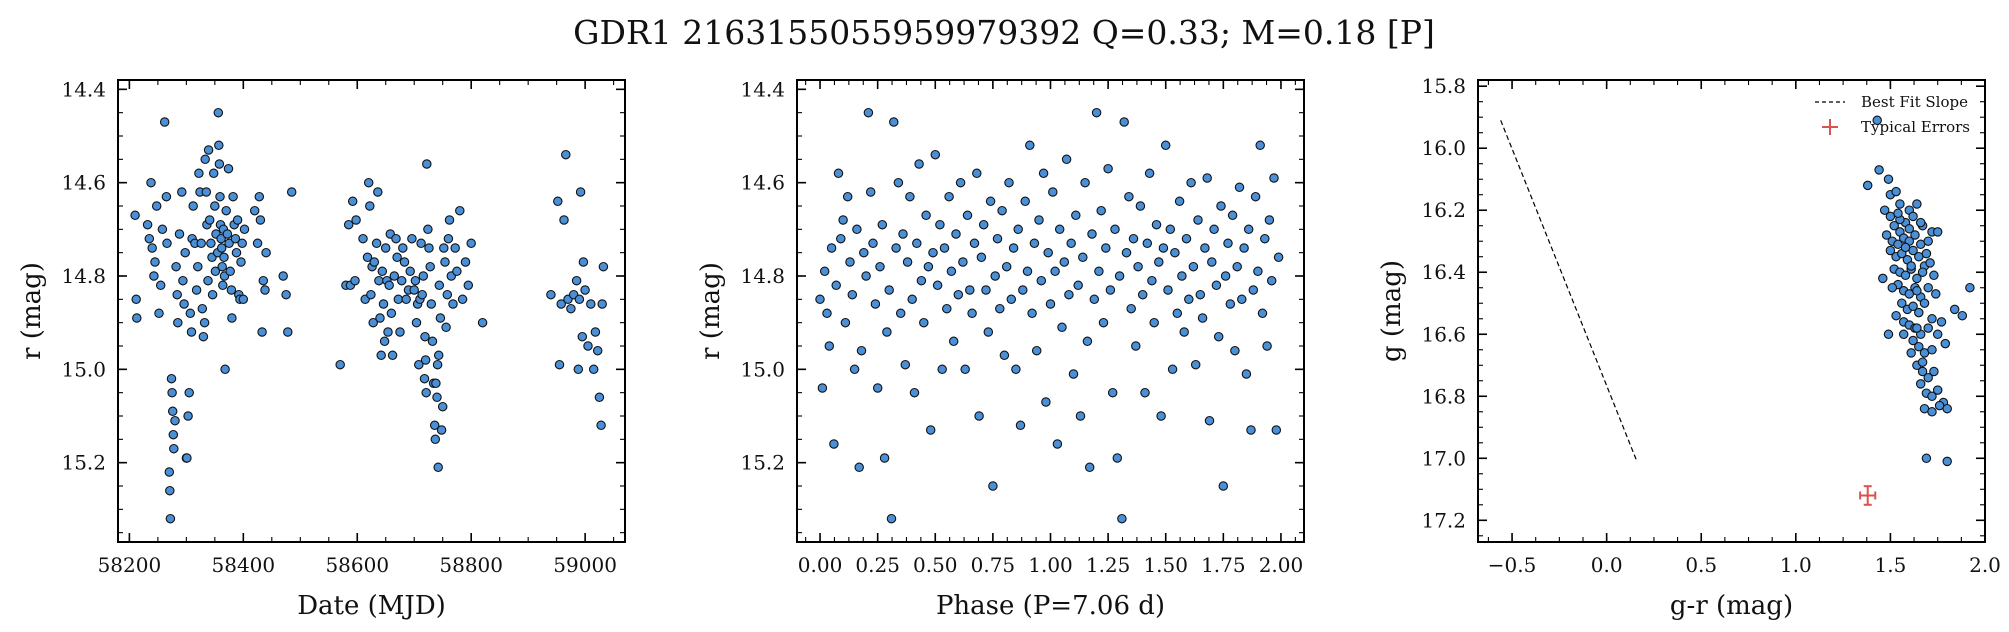  Describe the element at coordinates (1891, 565) in the screenshot. I see `x-tick-label: 1.5` at that location.